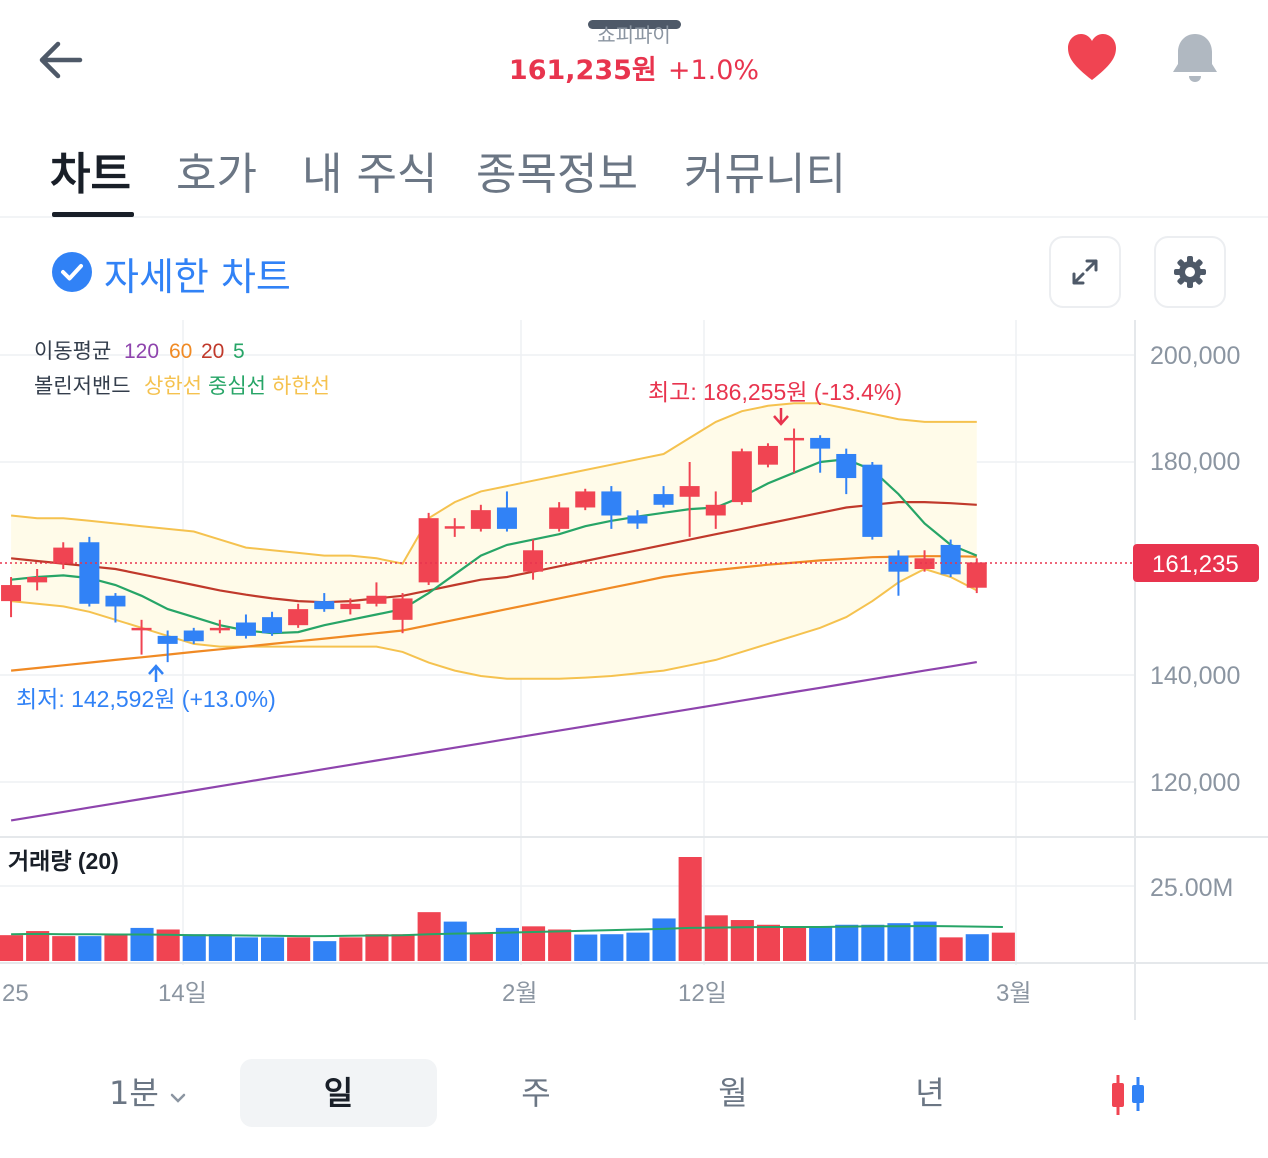 Image resolution: width=1268 pixels, height=1158 pixels. What do you see at coordinates (146, 699) in the screenshot?
I see `low-annotation: 최저: 142,592원 (+13.0%)` at bounding box center [146, 699].